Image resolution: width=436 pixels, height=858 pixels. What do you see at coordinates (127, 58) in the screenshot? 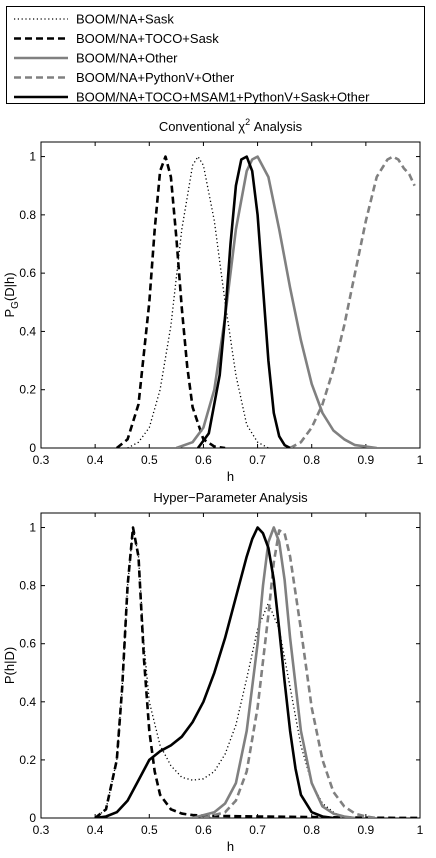
I see `legend-label-2: BOOM/NA+Other` at bounding box center [127, 58].